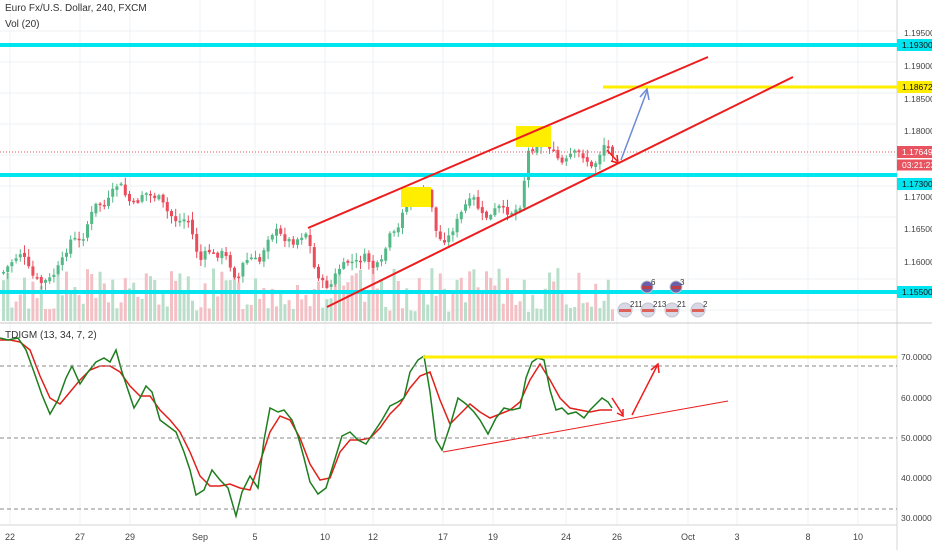 The image size is (932, 550). What do you see at coordinates (612, 157) in the screenshot?
I see `pullback-arrow-red-price` at bounding box center [612, 157].